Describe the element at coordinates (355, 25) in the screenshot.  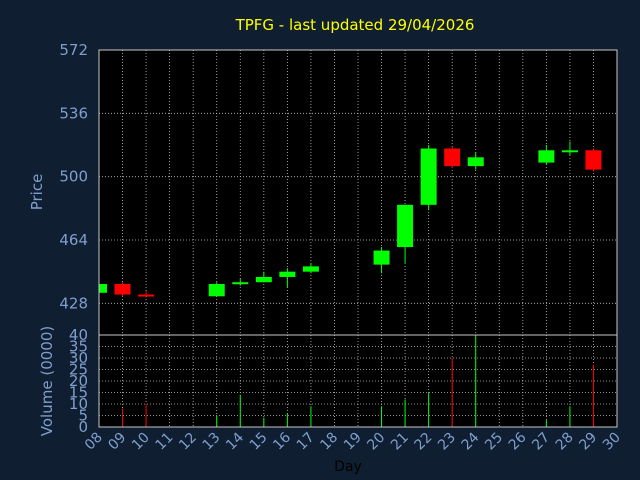
I see `chart-title: TPFG - last updated 29/04/2026` at that location.